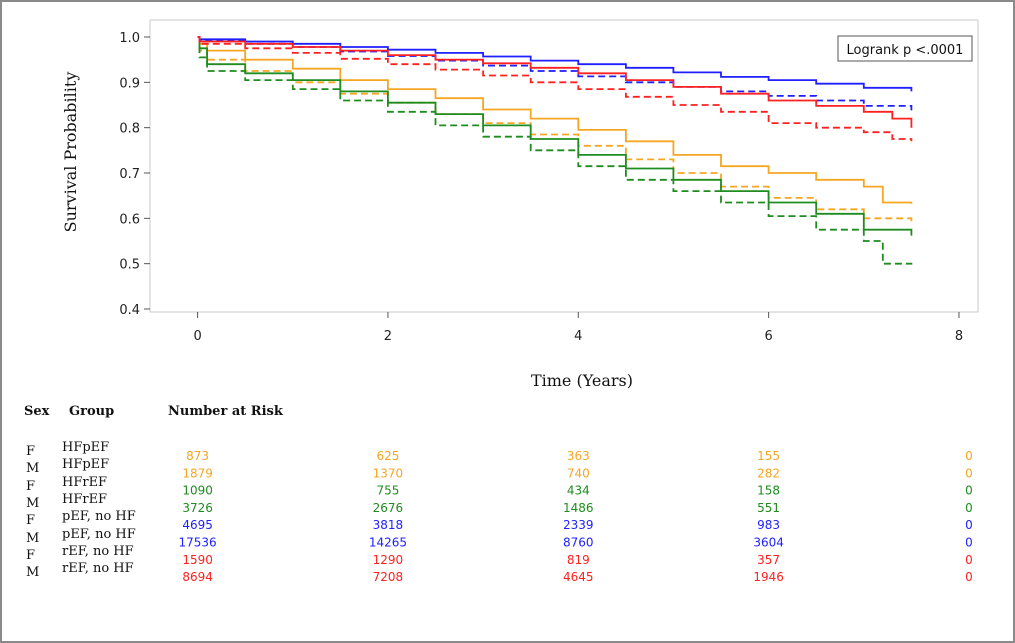 This screenshot has width=1015, height=643. What do you see at coordinates (225, 411) in the screenshot?
I see `risk-header-number: Number at Risk` at bounding box center [225, 411].